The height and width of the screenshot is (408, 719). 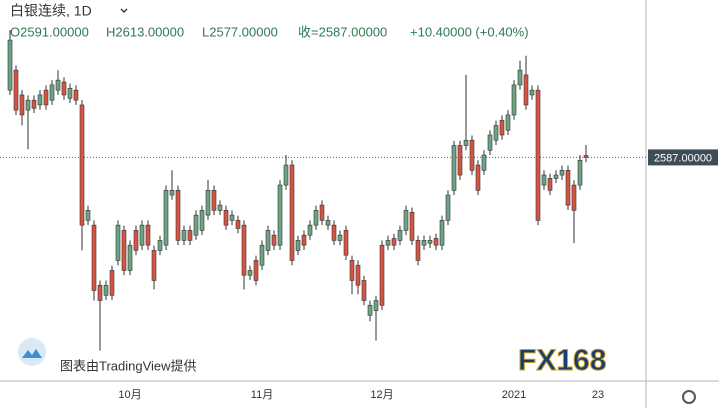 I want to click on x-tick-label: 11月, so click(x=262, y=395).